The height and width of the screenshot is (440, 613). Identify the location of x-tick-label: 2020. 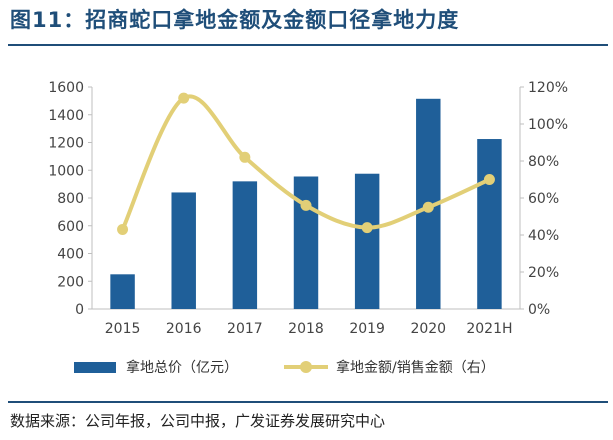
(428, 329).